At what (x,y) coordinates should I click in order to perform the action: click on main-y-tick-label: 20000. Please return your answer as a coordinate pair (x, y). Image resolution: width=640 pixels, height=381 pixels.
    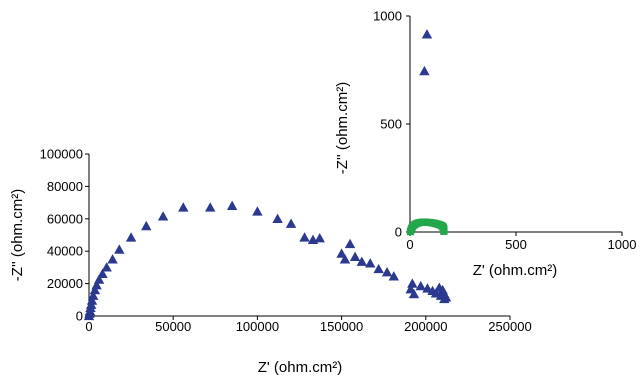
    Looking at the image, I should click on (65, 283).